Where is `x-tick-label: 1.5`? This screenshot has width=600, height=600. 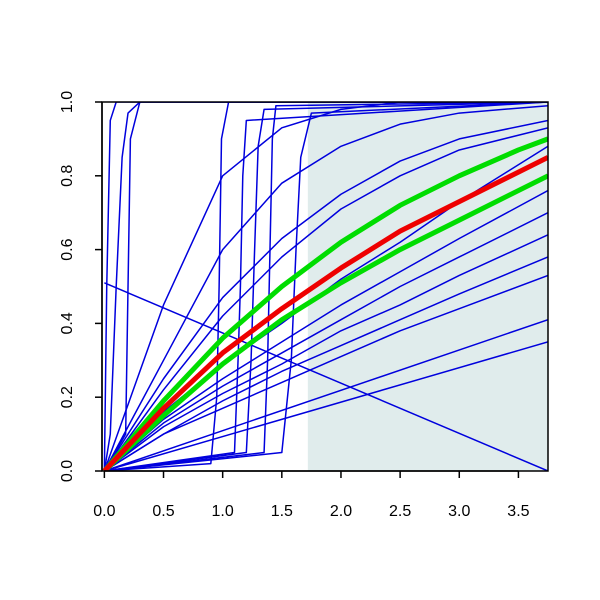
x-tick-label: 1.5 is located at coordinates (282, 511).